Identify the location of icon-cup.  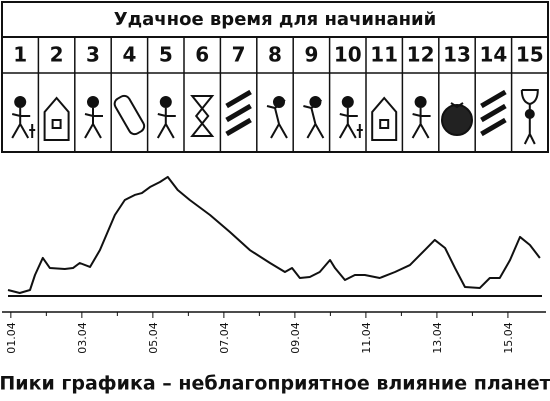
(529, 99).